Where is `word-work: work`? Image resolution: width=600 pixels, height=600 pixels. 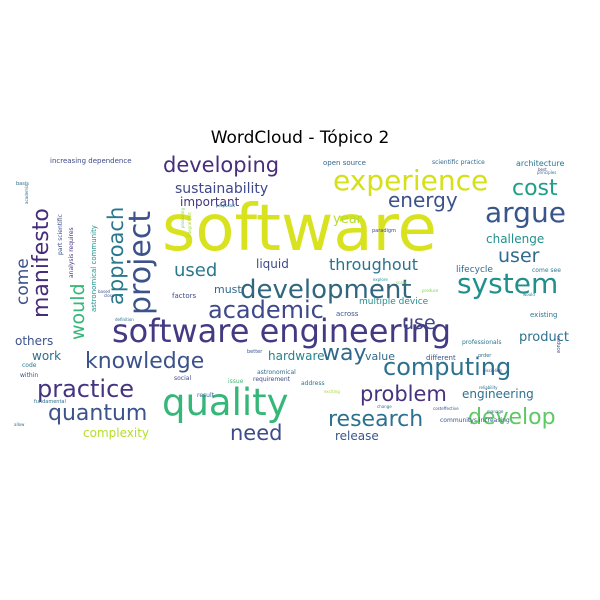 word-work: work is located at coordinates (46, 356).